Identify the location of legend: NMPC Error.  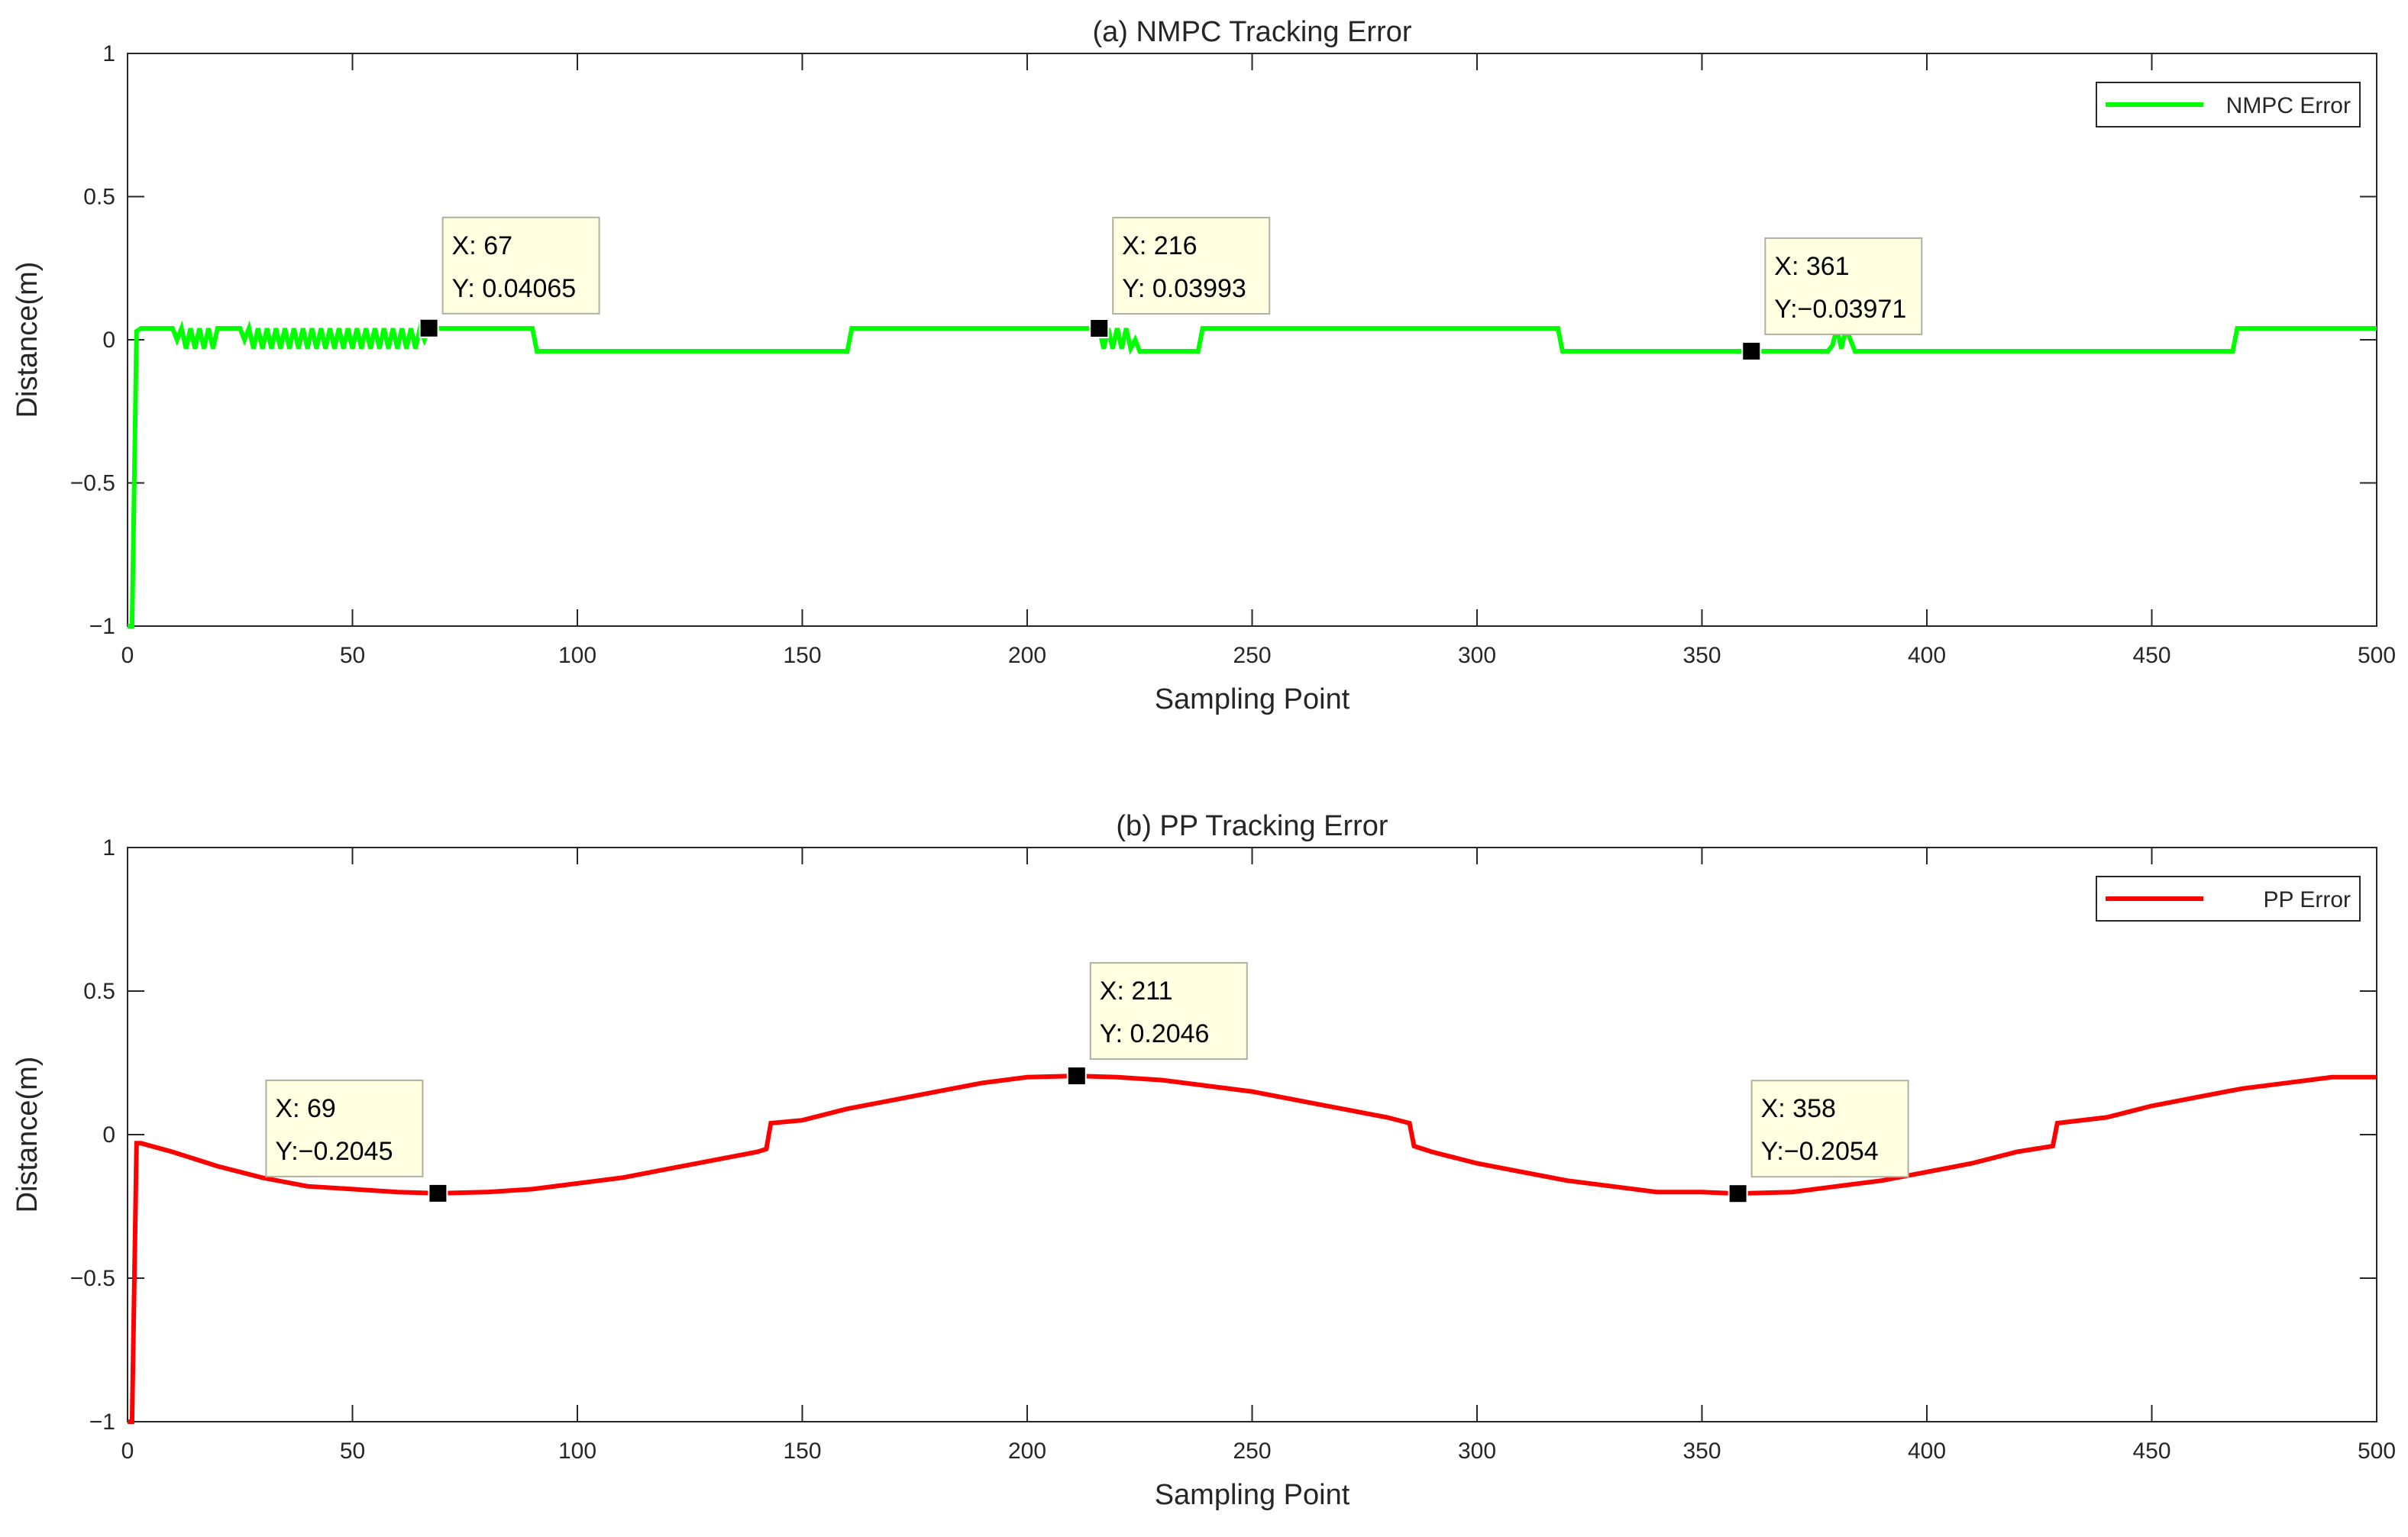
(2228, 105).